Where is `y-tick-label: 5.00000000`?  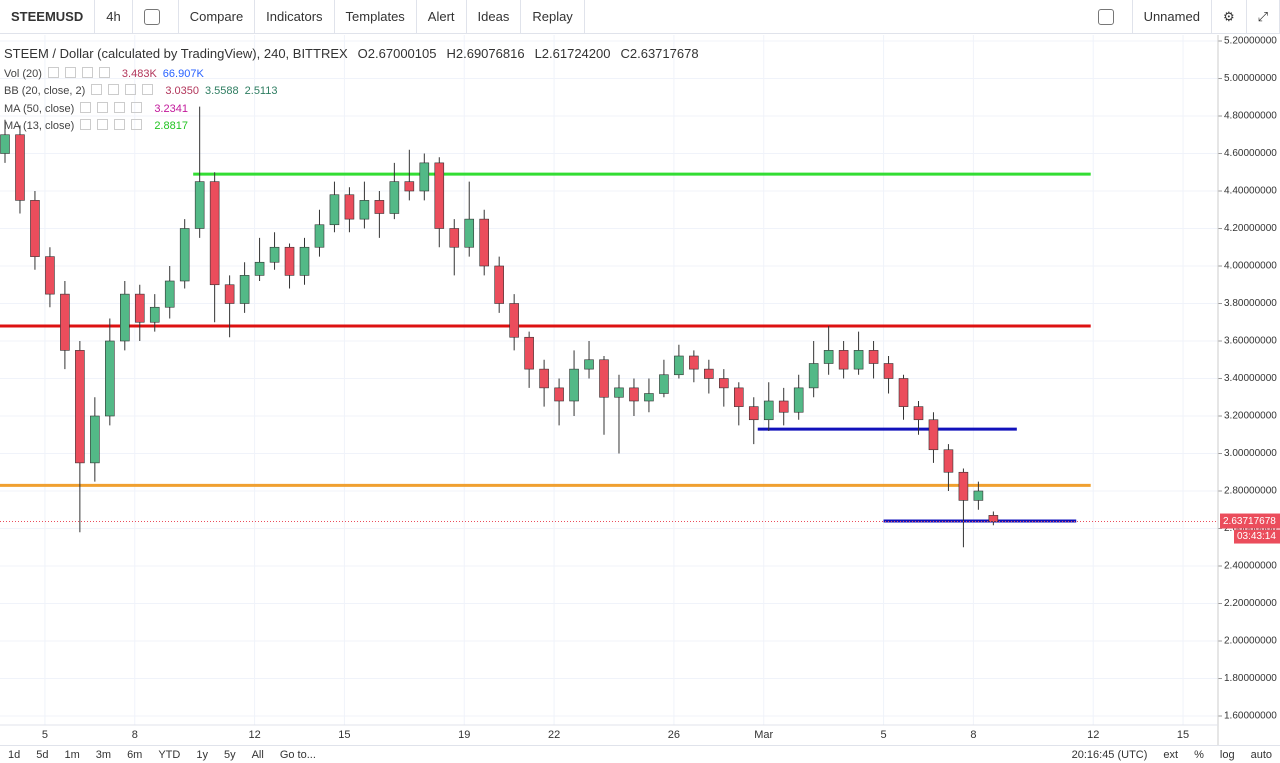 y-tick-label: 5.00000000 is located at coordinates (1250, 78).